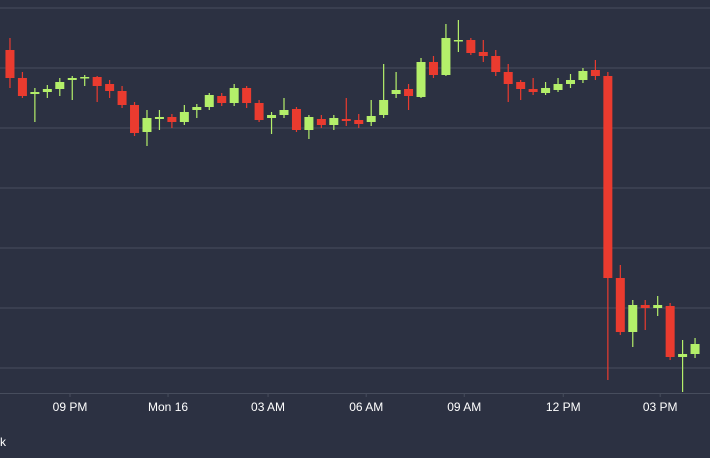 Image resolution: width=710 pixels, height=458 pixels. What do you see at coordinates (168, 407) in the screenshot?
I see `x-tick-label: Mon 16` at bounding box center [168, 407].